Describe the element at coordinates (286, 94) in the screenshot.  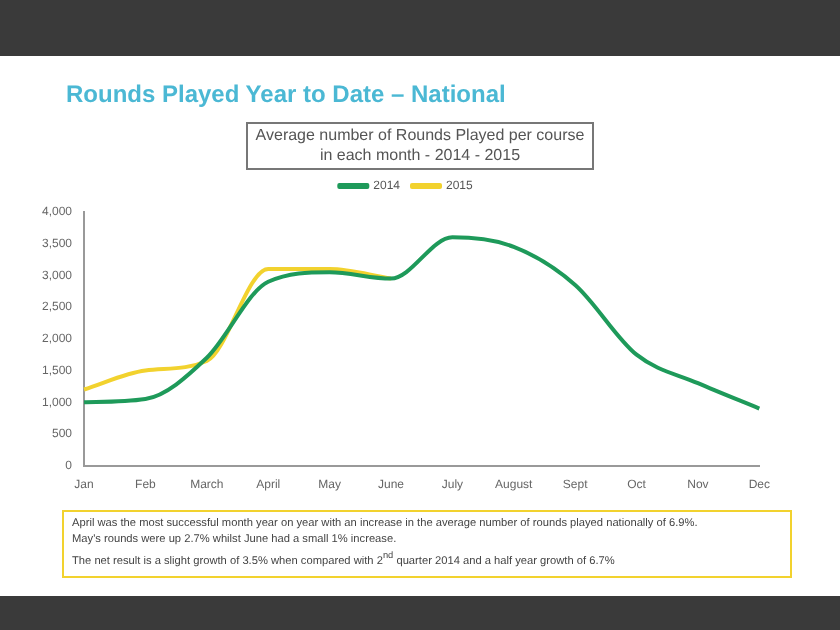
I see `chart-title: Rounds Played Year to Date – National` at that location.